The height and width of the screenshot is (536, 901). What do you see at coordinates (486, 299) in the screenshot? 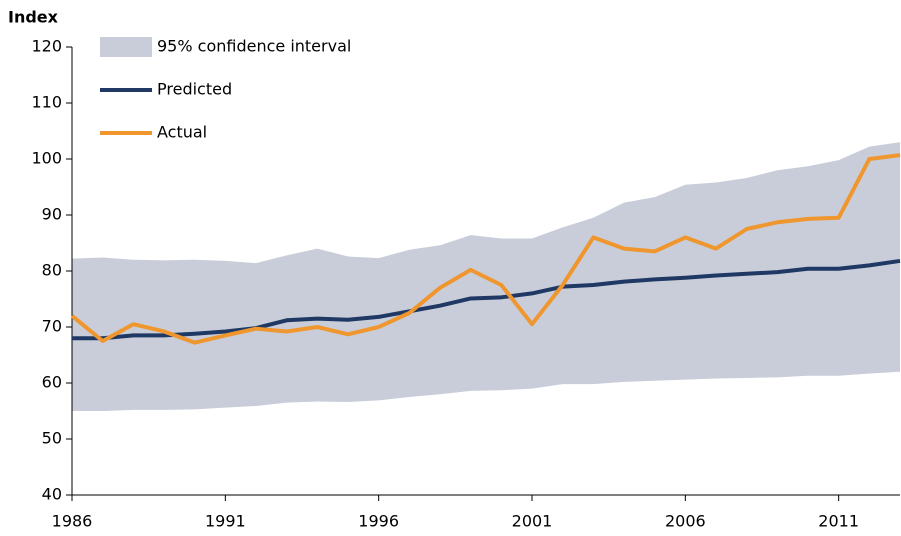
I see `line-series` at bounding box center [486, 299].